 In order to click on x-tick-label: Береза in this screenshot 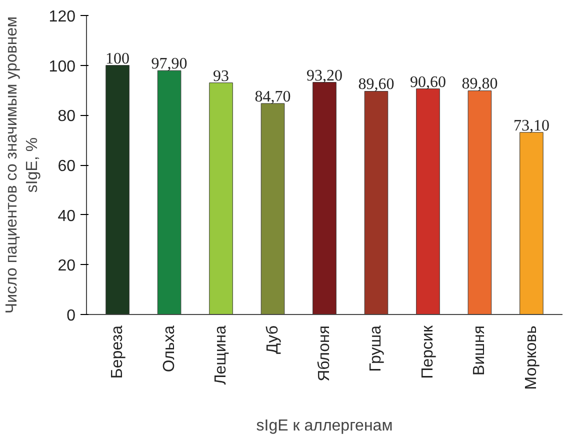, I will do `click(117, 352)`.